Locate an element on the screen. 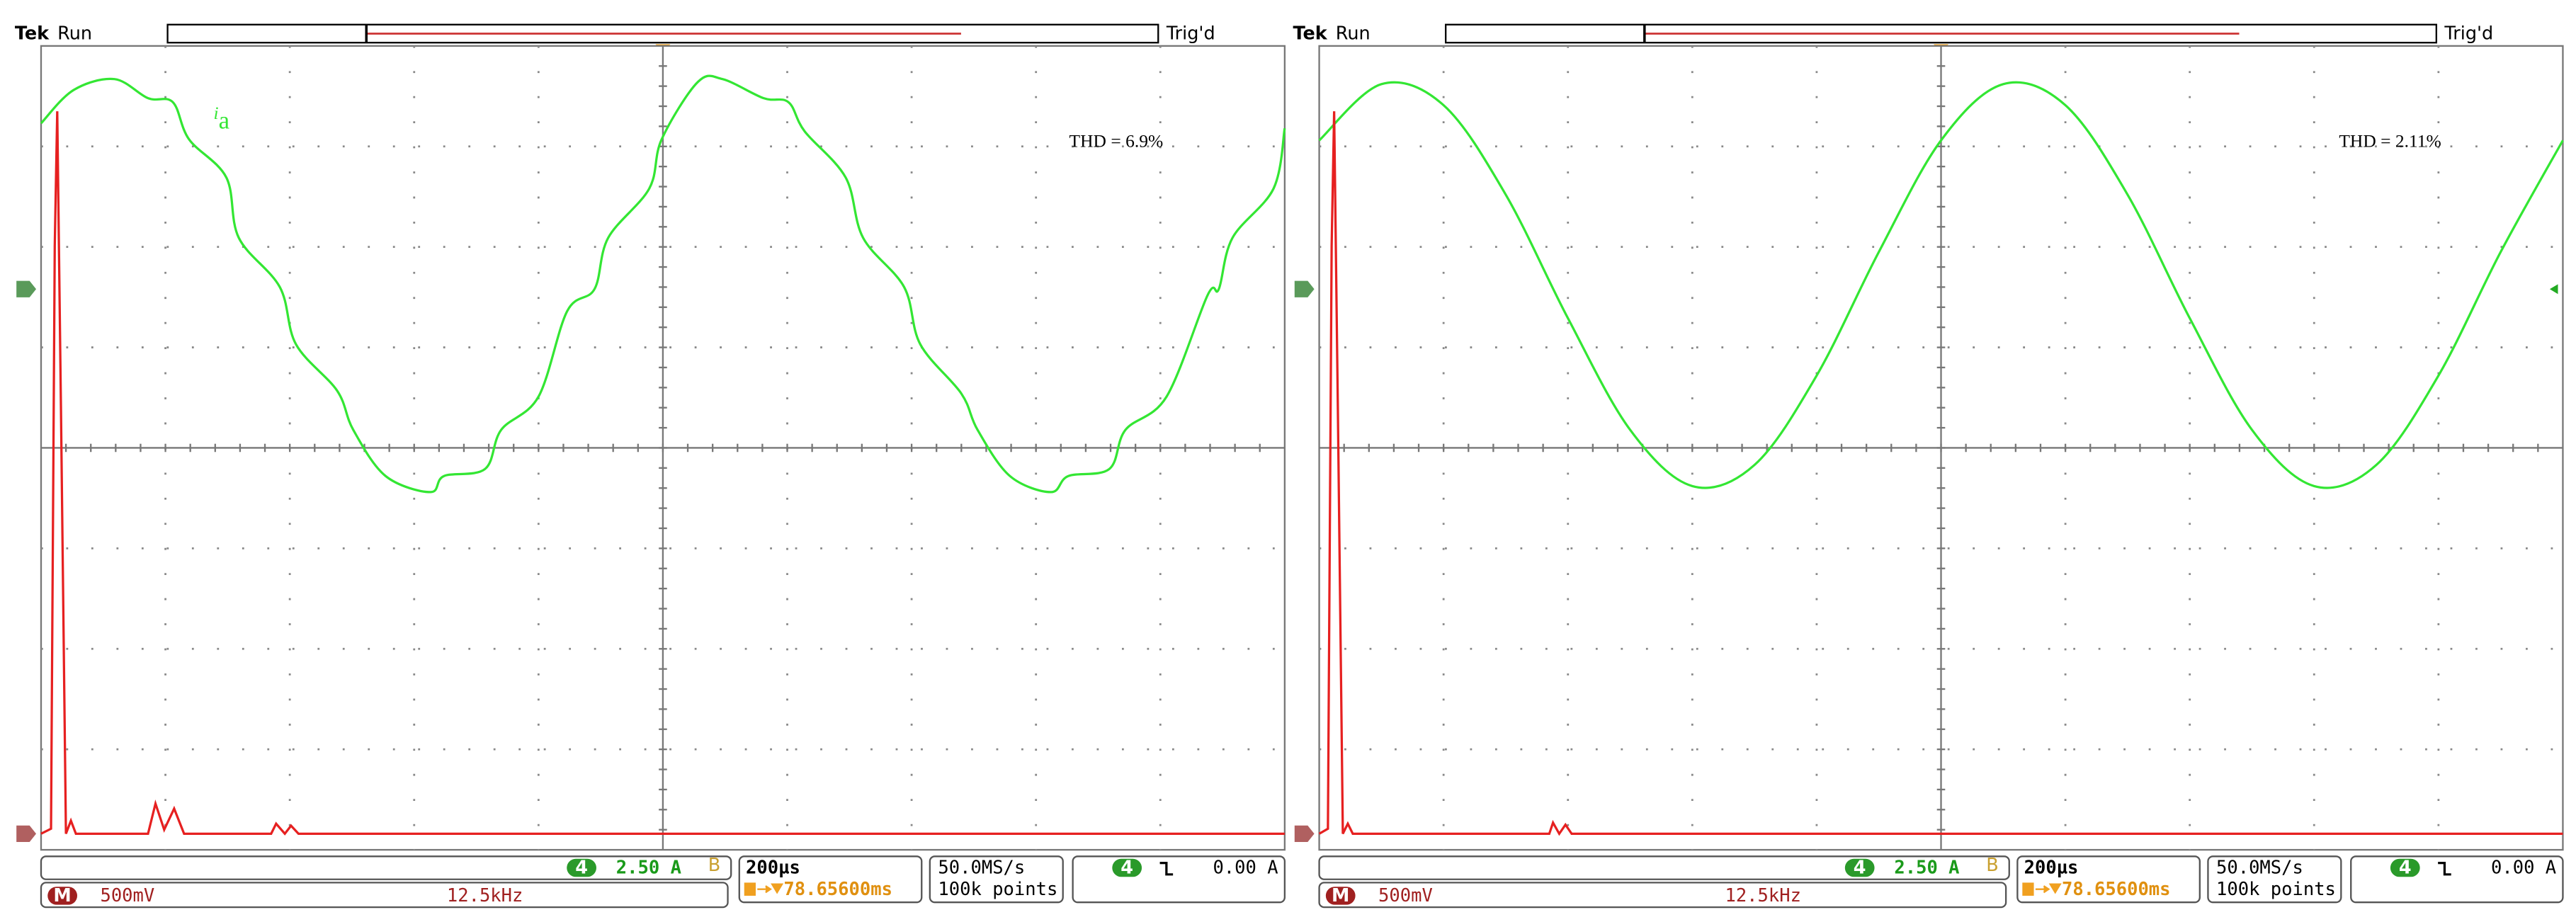 The width and height of the screenshot is (2576, 922). thd-annotation: THD = 6.9% is located at coordinates (1116, 140).